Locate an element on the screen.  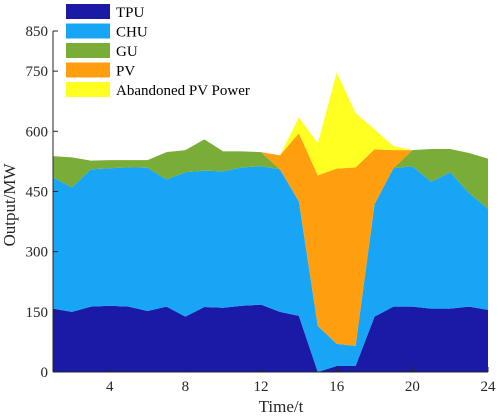
x-tick-label: 20 is located at coordinates (412, 387).